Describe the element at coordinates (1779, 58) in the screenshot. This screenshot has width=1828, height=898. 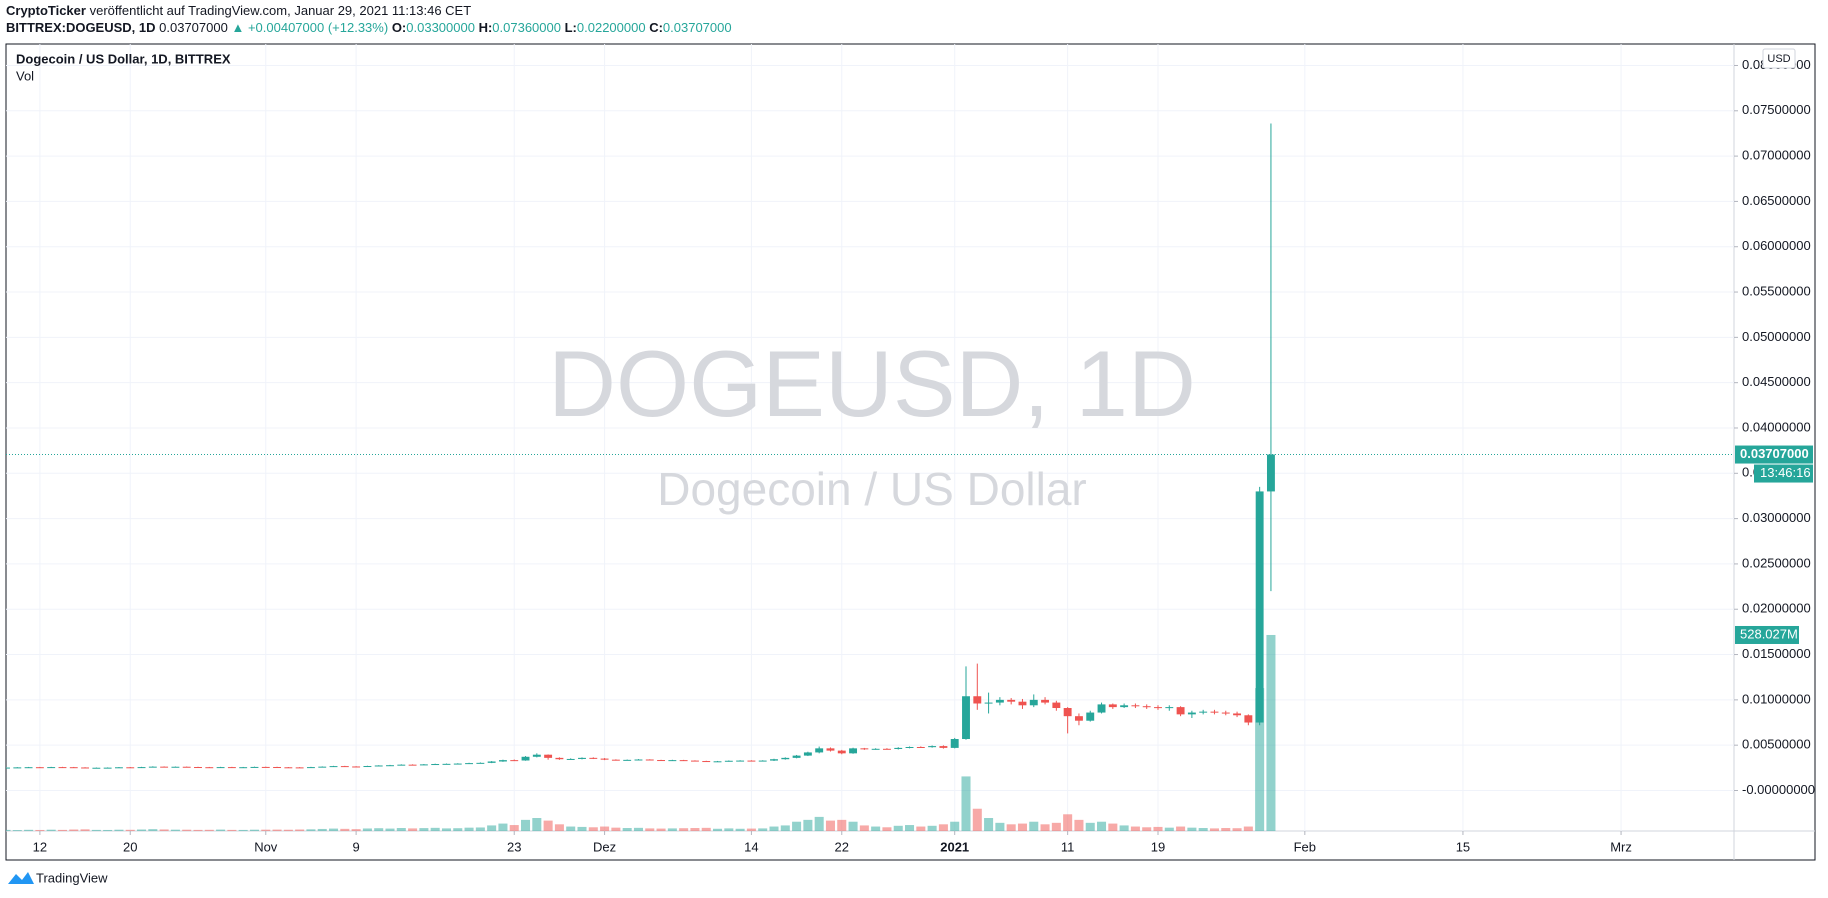
I see `currency-box` at that location.